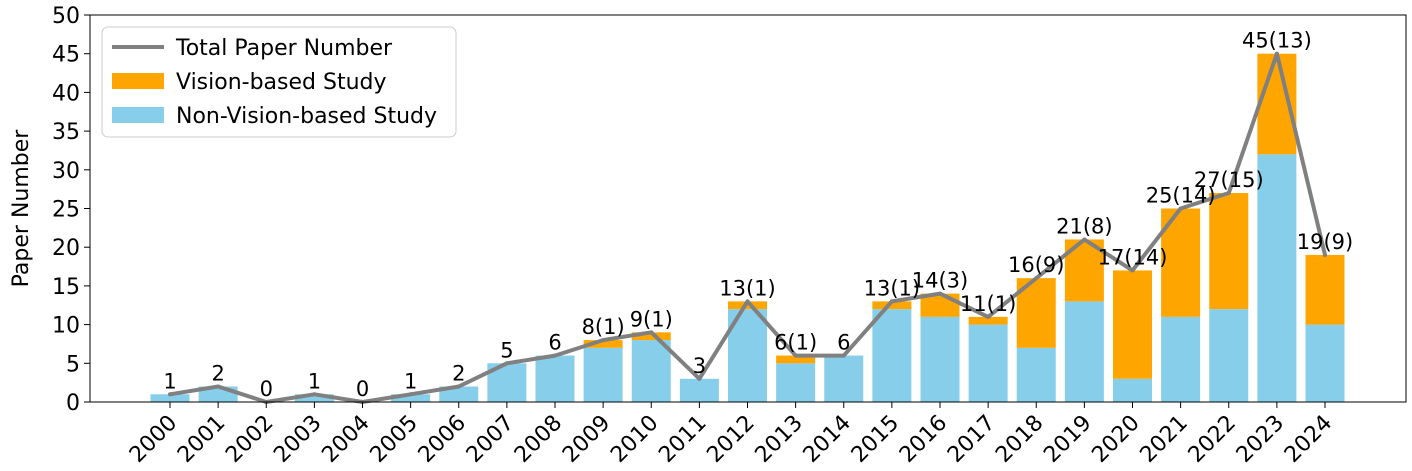 This screenshot has height=471, width=1412. Describe the element at coordinates (603, 340) in the screenshot. I see `total-point-2009` at that location.